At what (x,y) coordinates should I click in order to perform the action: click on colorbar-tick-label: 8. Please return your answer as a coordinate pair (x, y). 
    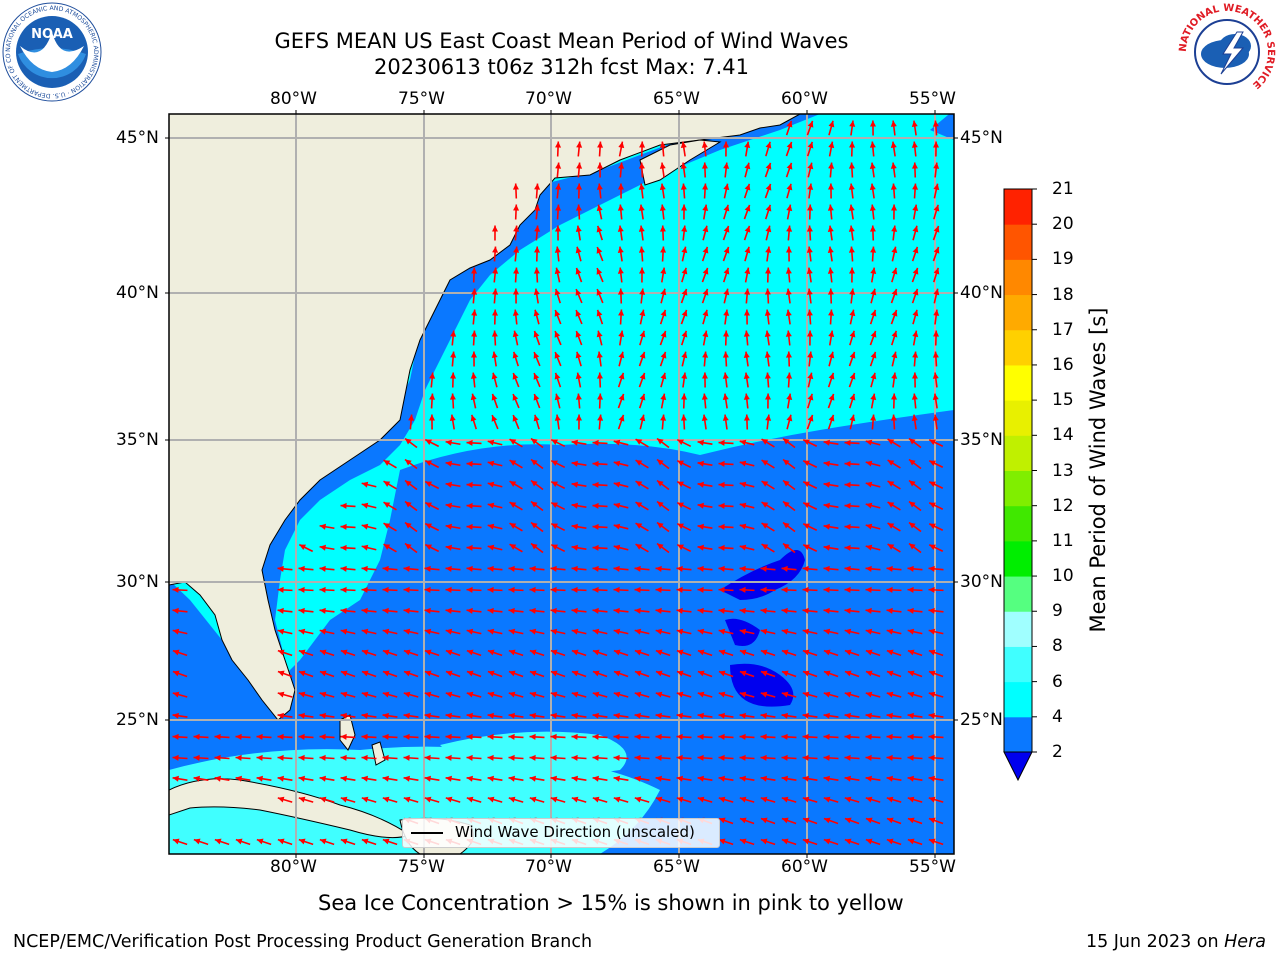
    Looking at the image, I should click on (1057, 646).